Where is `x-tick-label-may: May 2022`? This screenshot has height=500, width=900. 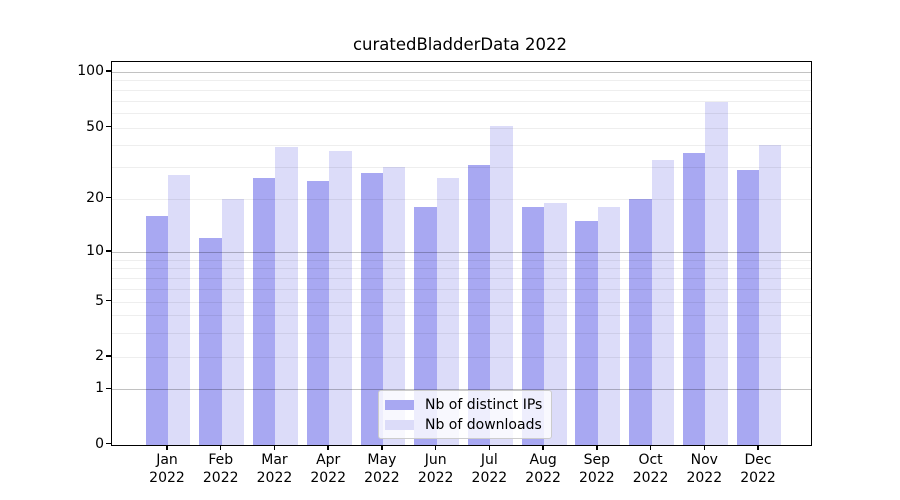
x-tick-label-may: May 2022 is located at coordinates (382, 469).